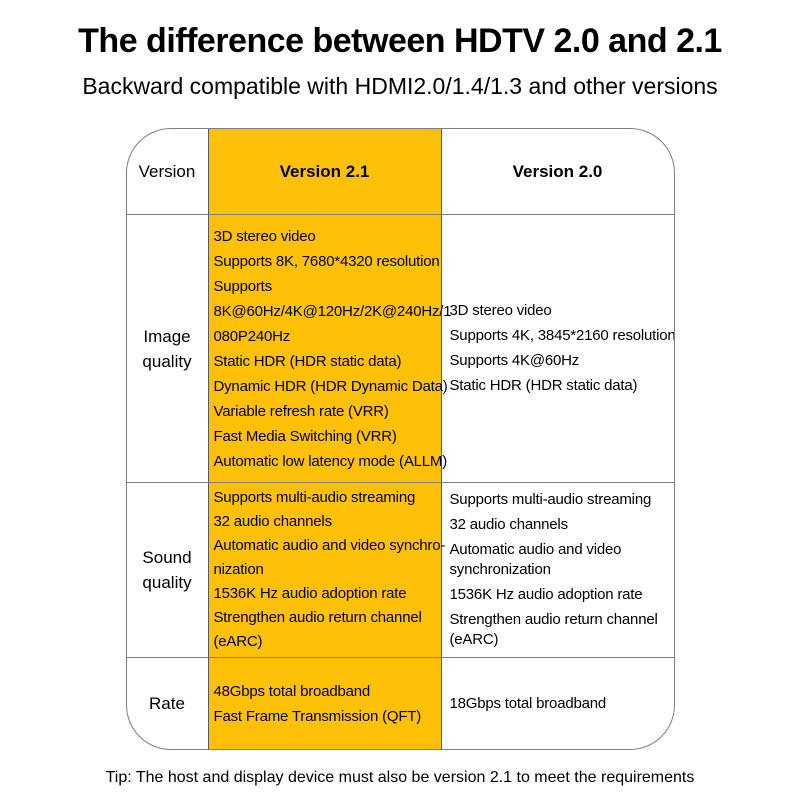 This screenshot has width=800, height=800. Describe the element at coordinates (557, 171) in the screenshot. I see `header-version-2-0: Version 2.0` at that location.